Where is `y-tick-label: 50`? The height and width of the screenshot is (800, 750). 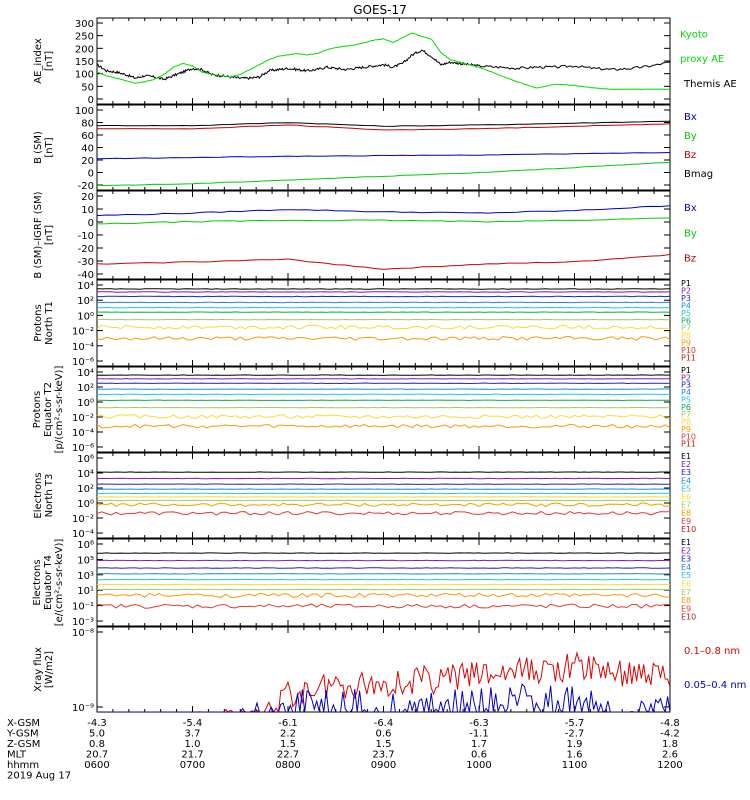
y-tick-label: 50 is located at coordinates (87, 87).